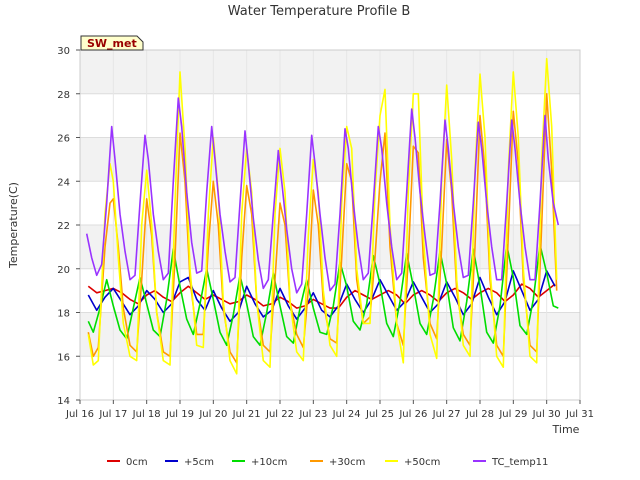  What do you see at coordinates (479, 414) in the screenshot?
I see `x-tick-label: Jul 28` at bounding box center [479, 414].